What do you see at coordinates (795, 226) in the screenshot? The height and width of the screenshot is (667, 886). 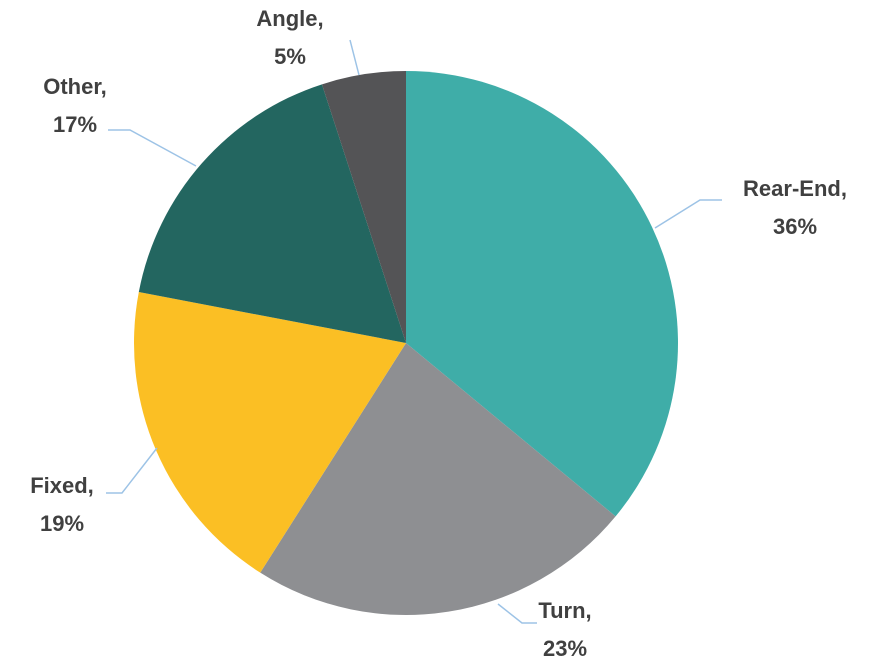 I see `slice-value-label: 36%` at bounding box center [795, 226].